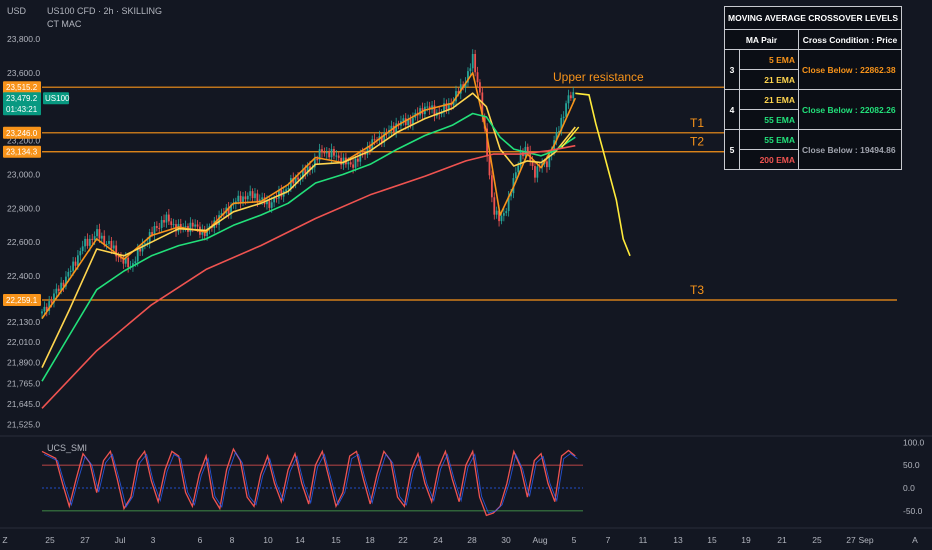 This screenshot has height=550, width=932. What do you see at coordinates (64, 24) in the screenshot?
I see `indicator-title: CT MAC` at bounding box center [64, 24].